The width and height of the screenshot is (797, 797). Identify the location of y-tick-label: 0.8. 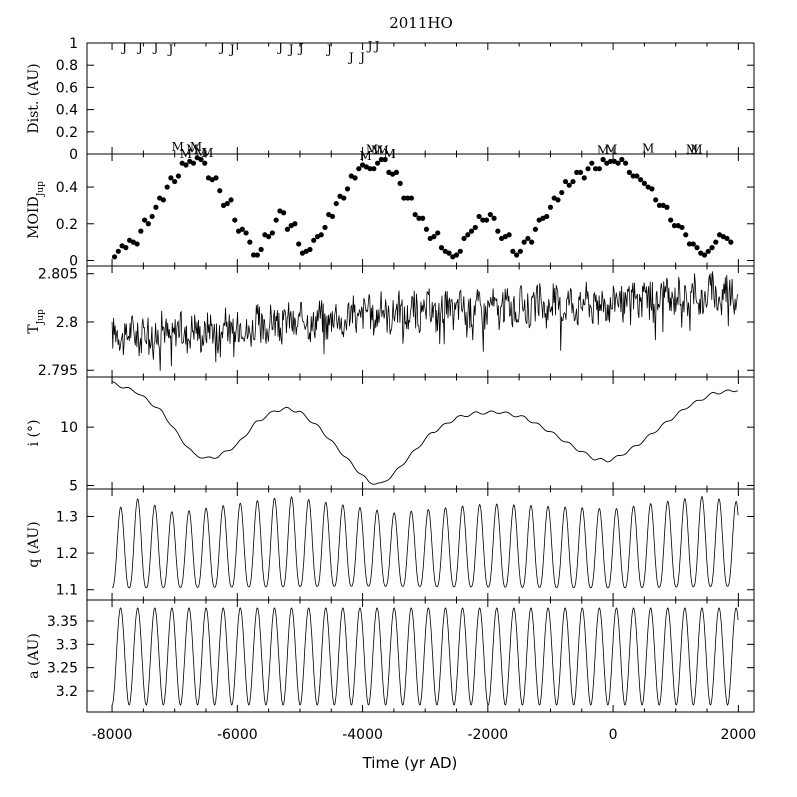
(67, 66).